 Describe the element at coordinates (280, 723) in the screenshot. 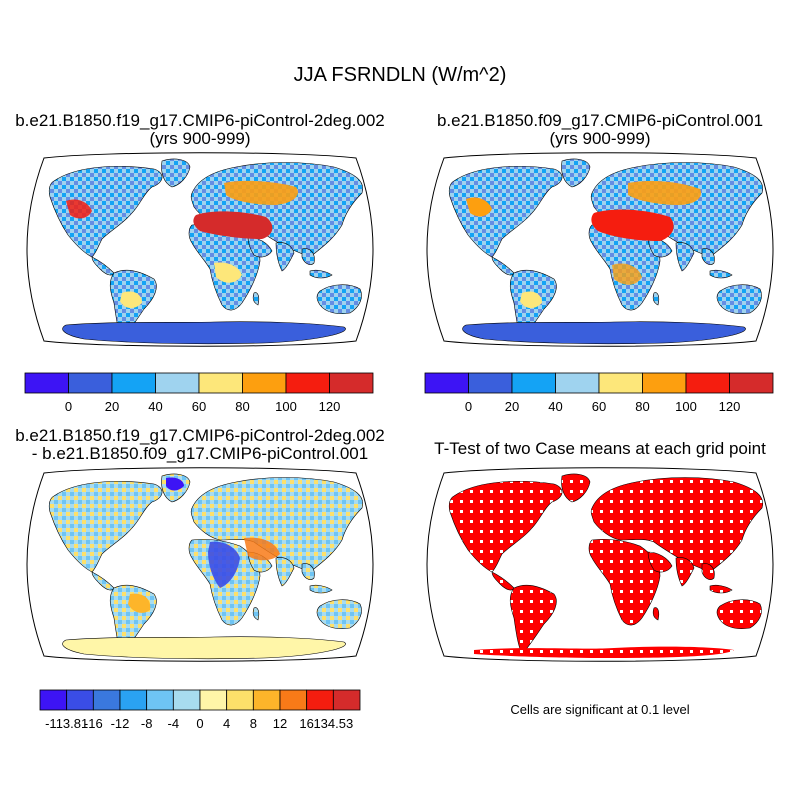

I see `colorbar-diff-tick-label: 12` at that location.